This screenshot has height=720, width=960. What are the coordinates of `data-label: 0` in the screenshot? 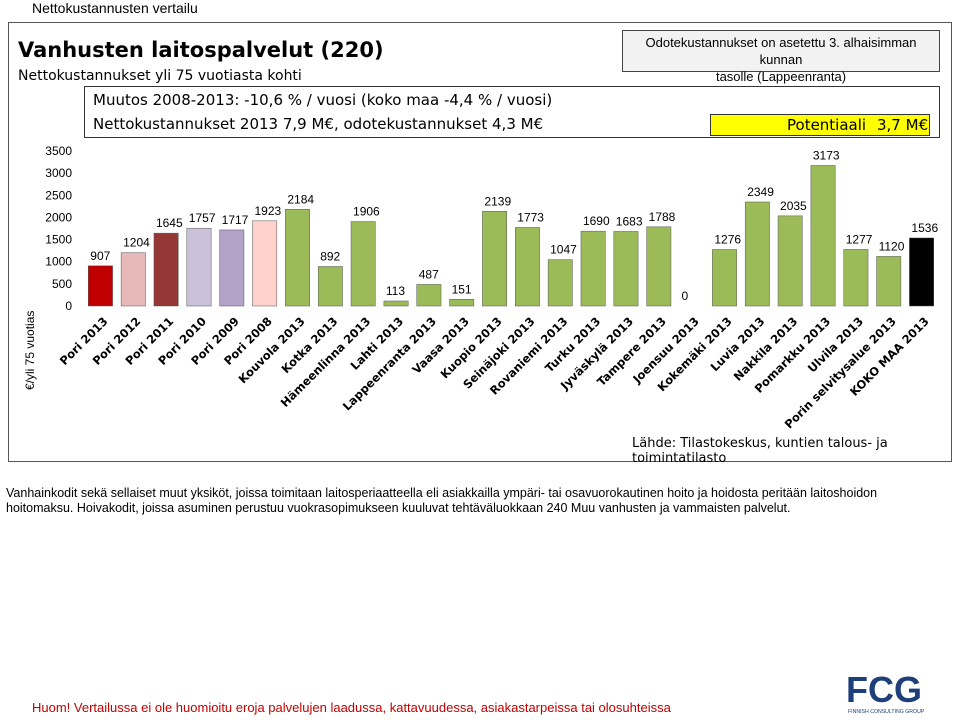 It's located at (685, 296).